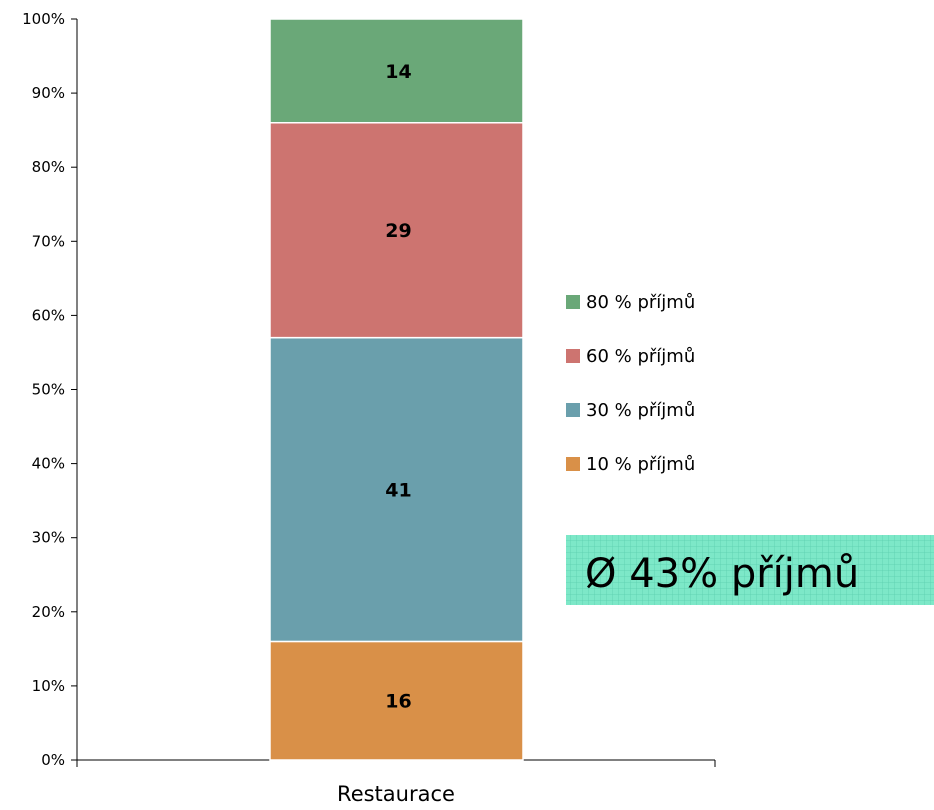  Describe the element at coordinates (48, 93) in the screenshot. I see `y-tick-label: 90%` at that location.